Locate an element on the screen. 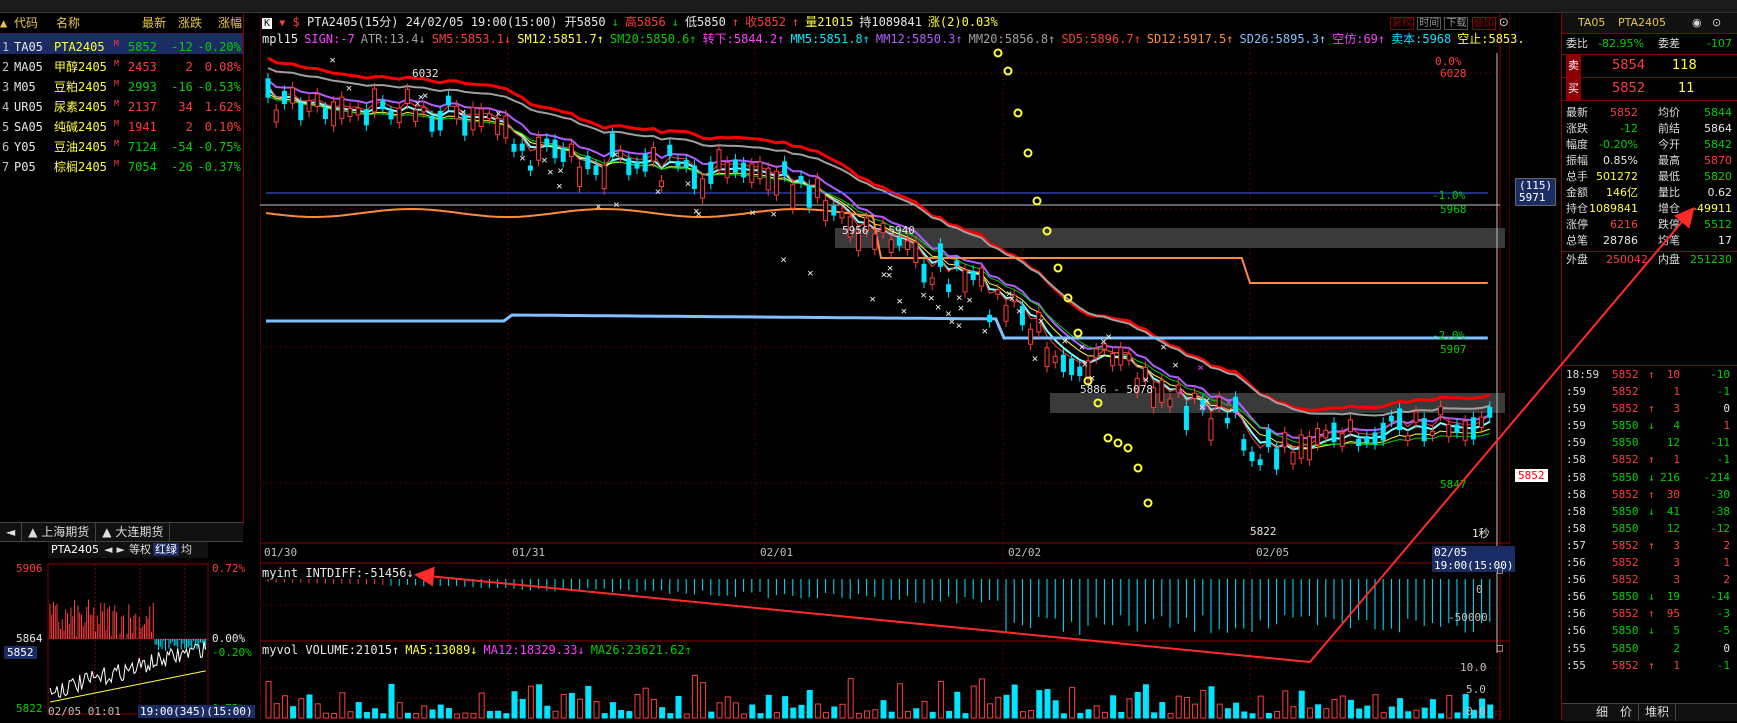 This screenshot has width=1737, height=723. tick-row: :58 5852 ↑ 1 -1 is located at coordinates (1649, 459).